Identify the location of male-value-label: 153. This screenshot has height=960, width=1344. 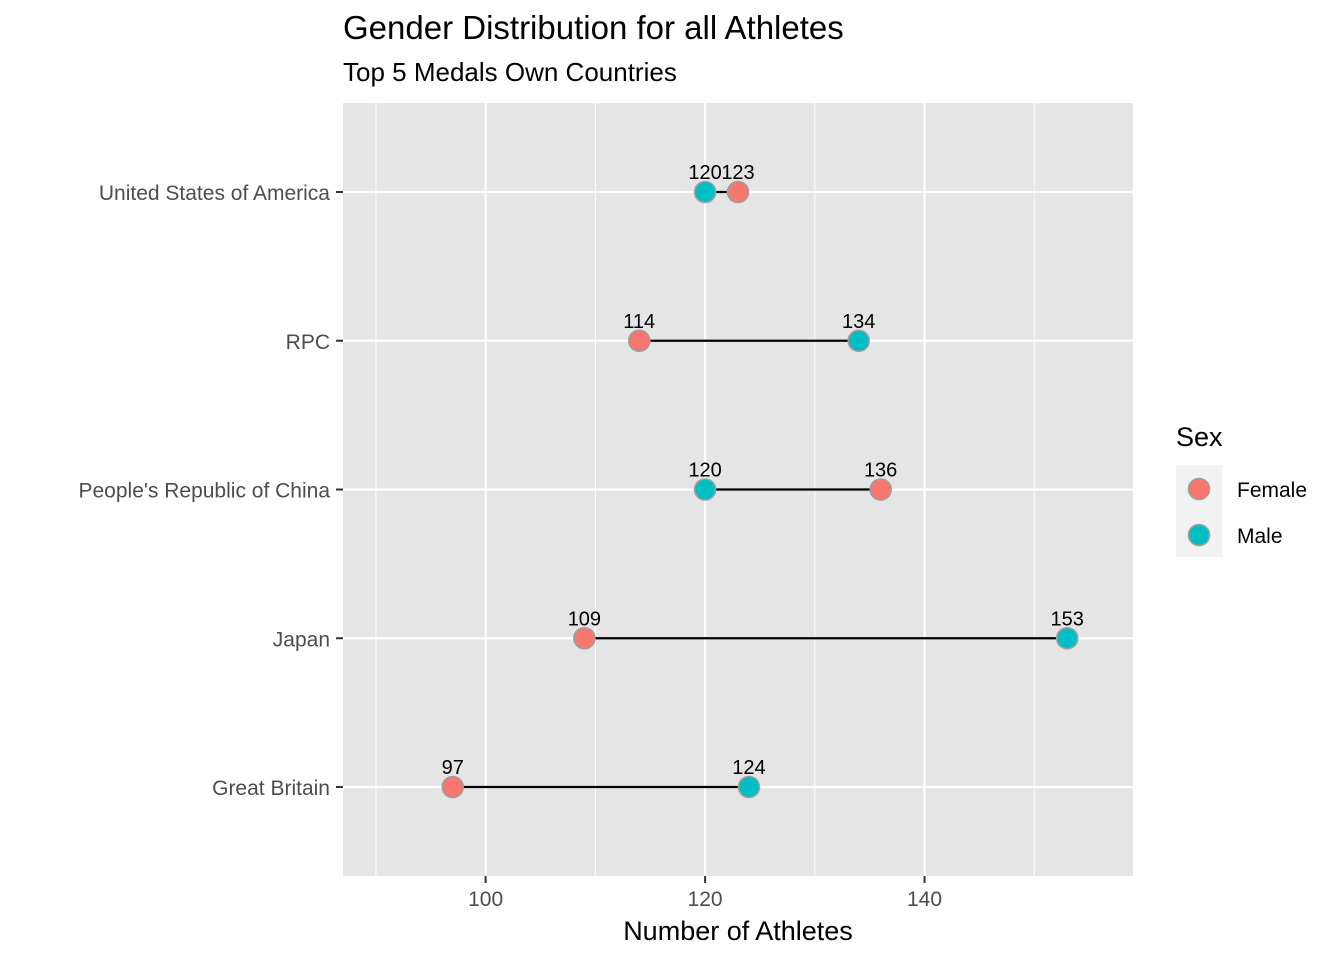
(1066, 619).